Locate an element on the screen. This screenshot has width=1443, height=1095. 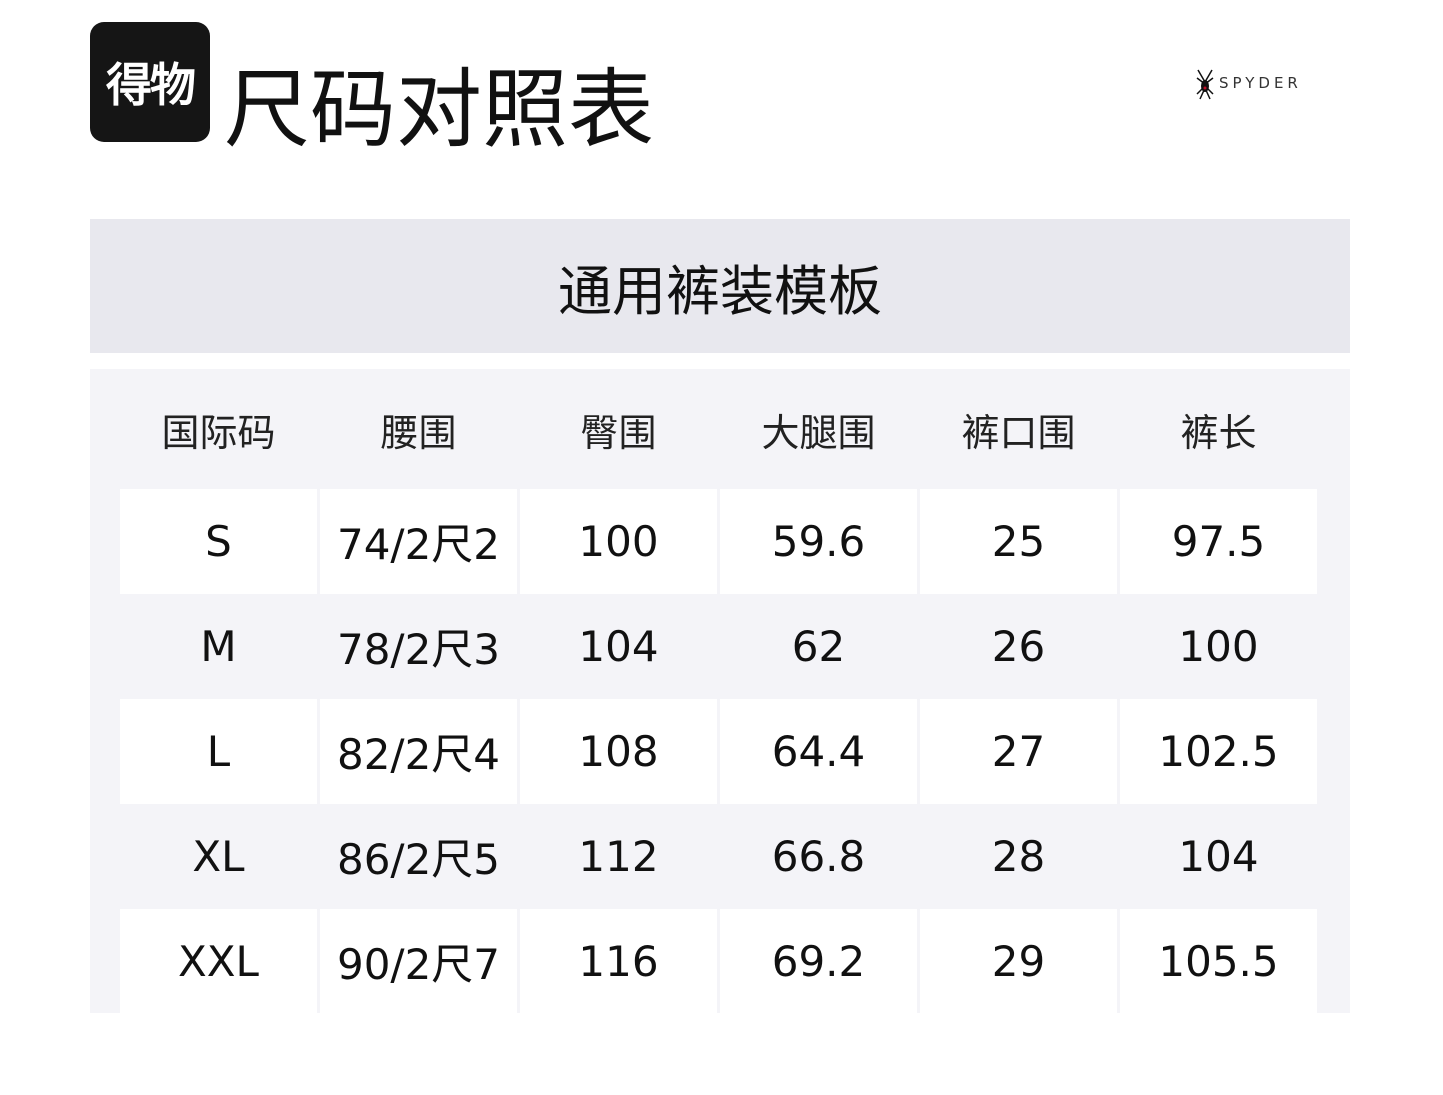
table-cell: 66.8 is located at coordinates (818, 856).